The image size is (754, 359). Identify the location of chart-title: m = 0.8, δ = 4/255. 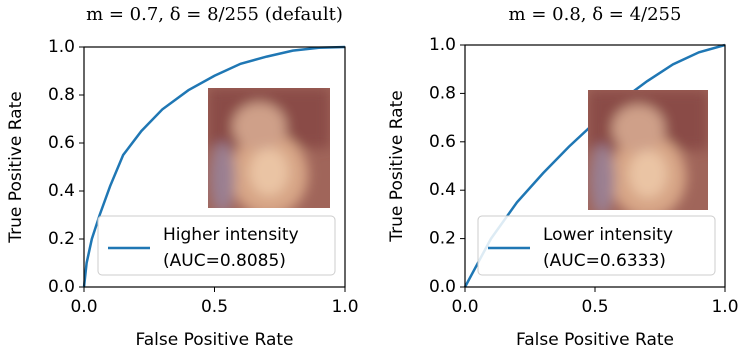
(595, 14).